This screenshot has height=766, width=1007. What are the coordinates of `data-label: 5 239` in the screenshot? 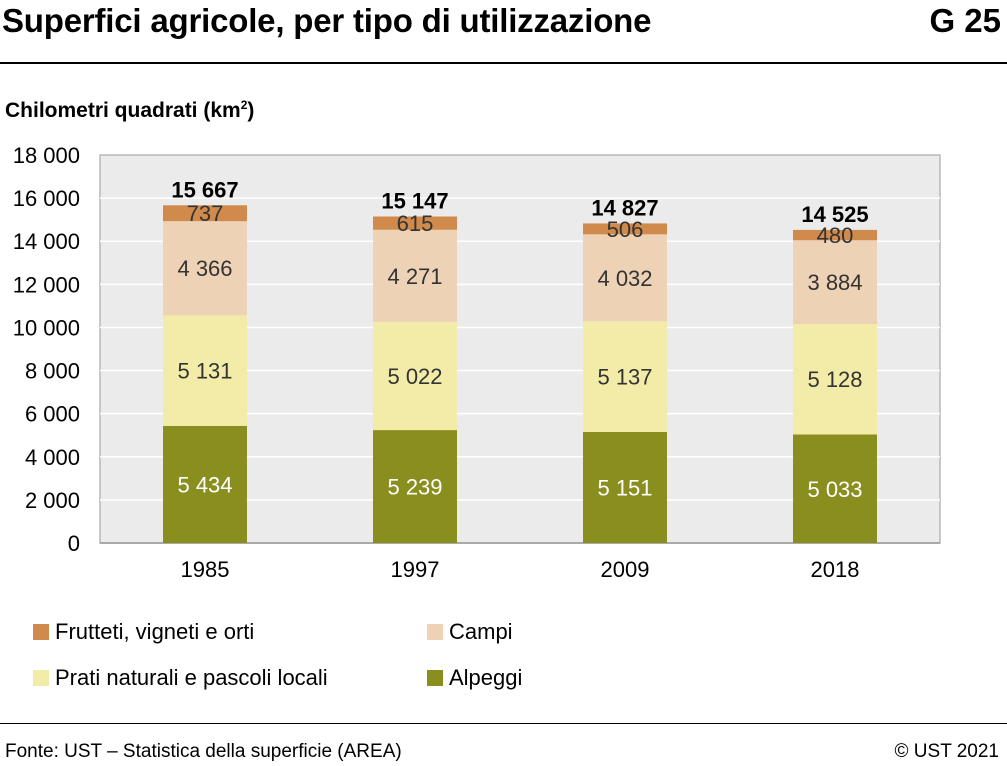 It's located at (414, 487).